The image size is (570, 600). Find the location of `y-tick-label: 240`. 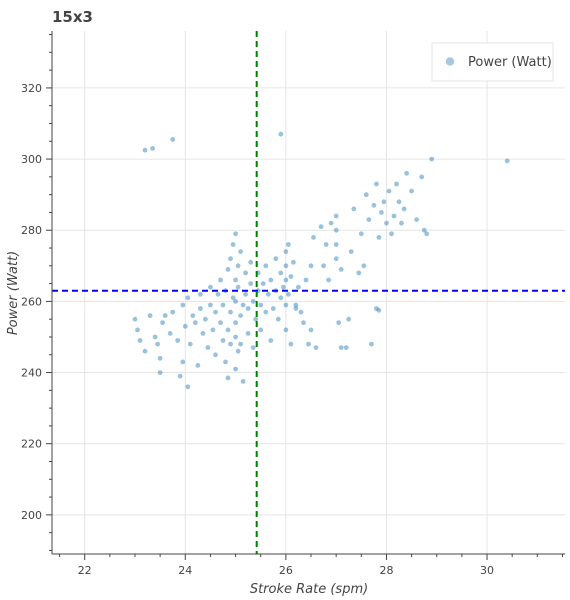

y-tick-label: 240 is located at coordinates (31, 373).